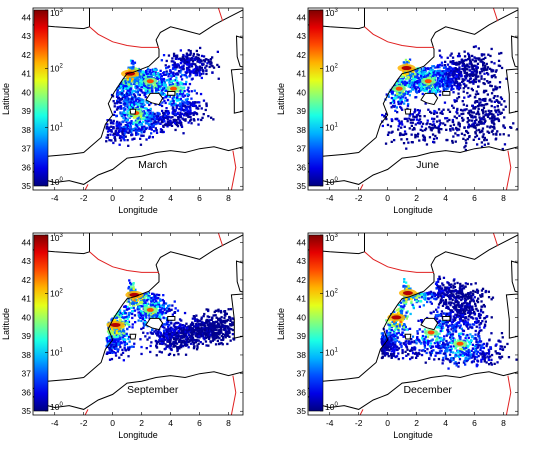  I want to click on colorbar-tick-label: 10³, so click(56, 13).